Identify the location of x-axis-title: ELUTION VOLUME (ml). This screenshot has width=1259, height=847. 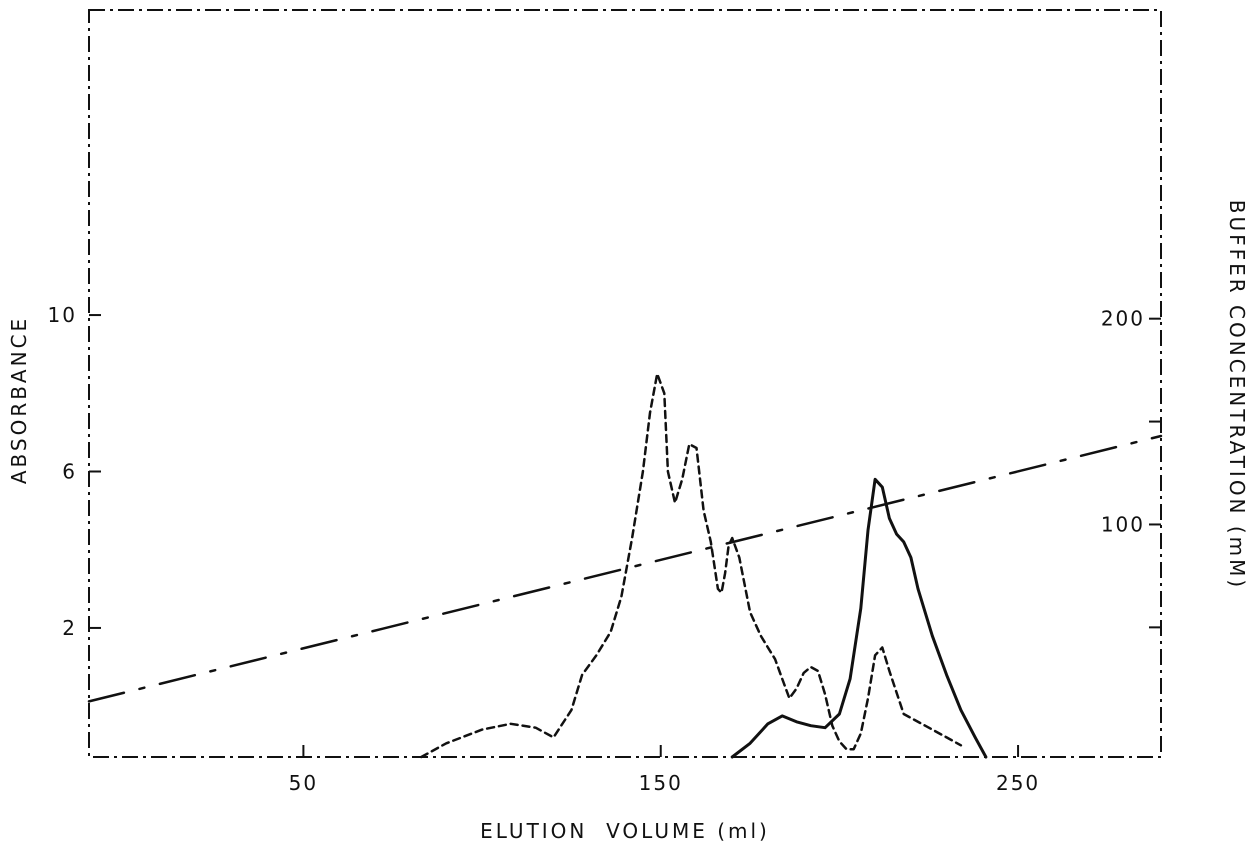
(625, 831).